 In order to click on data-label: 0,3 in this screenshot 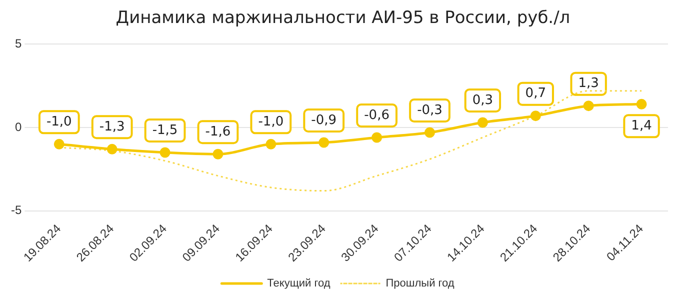, I will do `click(483, 100)`.